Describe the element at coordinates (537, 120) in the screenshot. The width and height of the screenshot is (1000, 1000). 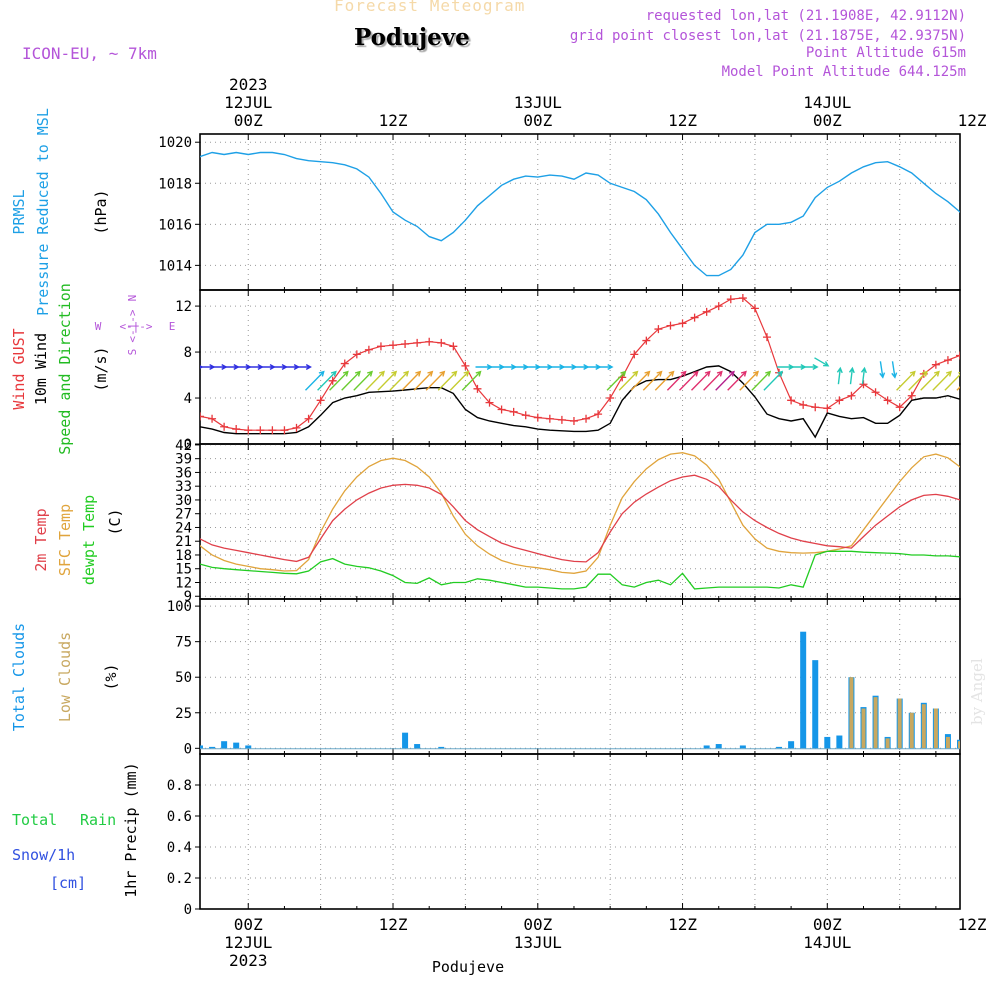
I see `top-time-label: 00Z` at that location.